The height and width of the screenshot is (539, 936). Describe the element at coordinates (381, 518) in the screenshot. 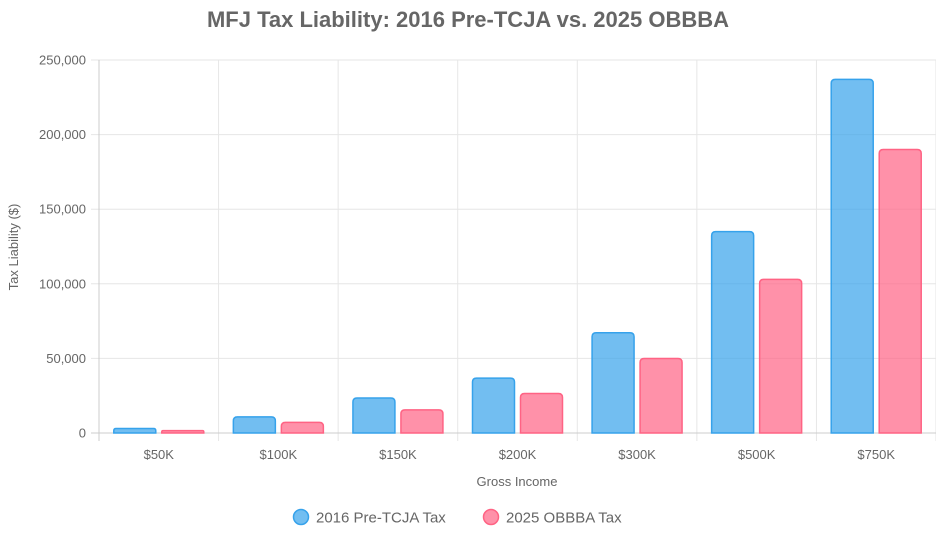

I see `legend-label: 2016 Pre-TCJA Tax` at that location.